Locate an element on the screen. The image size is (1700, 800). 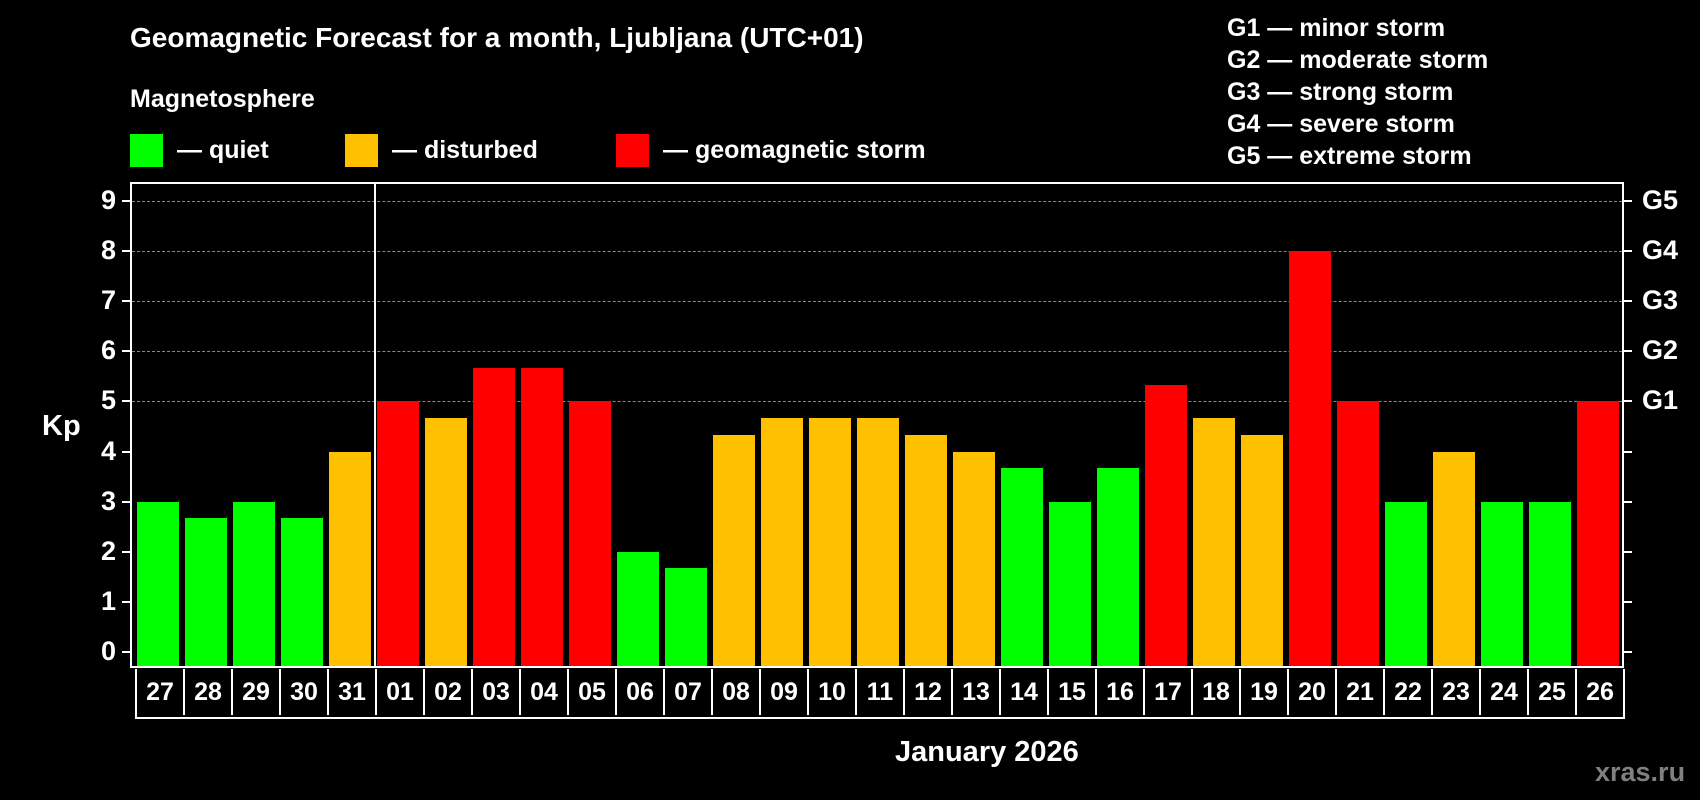
legend-heading: Magnetosphere is located at coordinates (222, 99).